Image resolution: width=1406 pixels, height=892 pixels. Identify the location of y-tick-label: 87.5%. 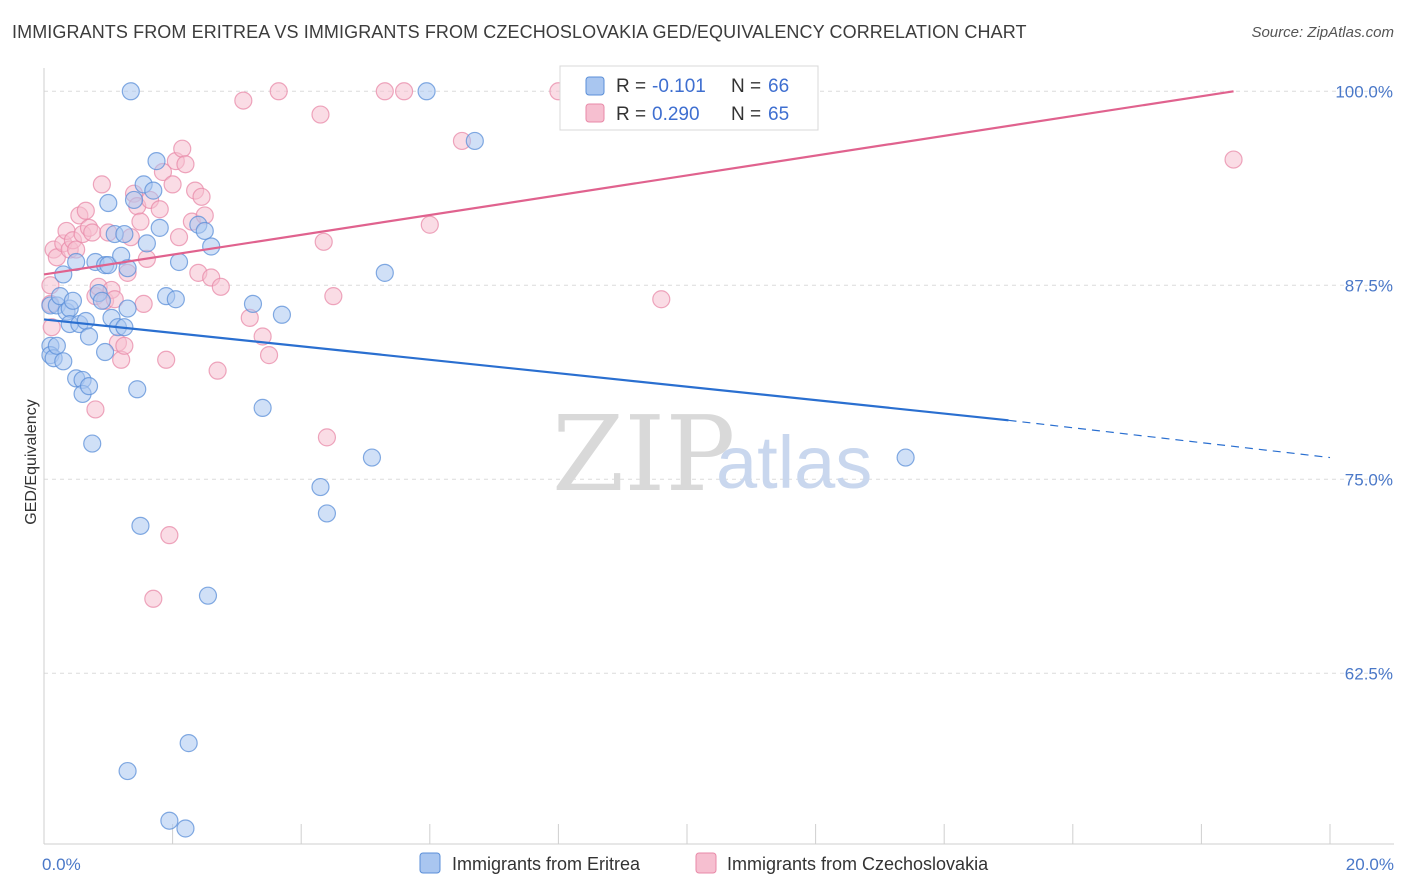
(1369, 285).